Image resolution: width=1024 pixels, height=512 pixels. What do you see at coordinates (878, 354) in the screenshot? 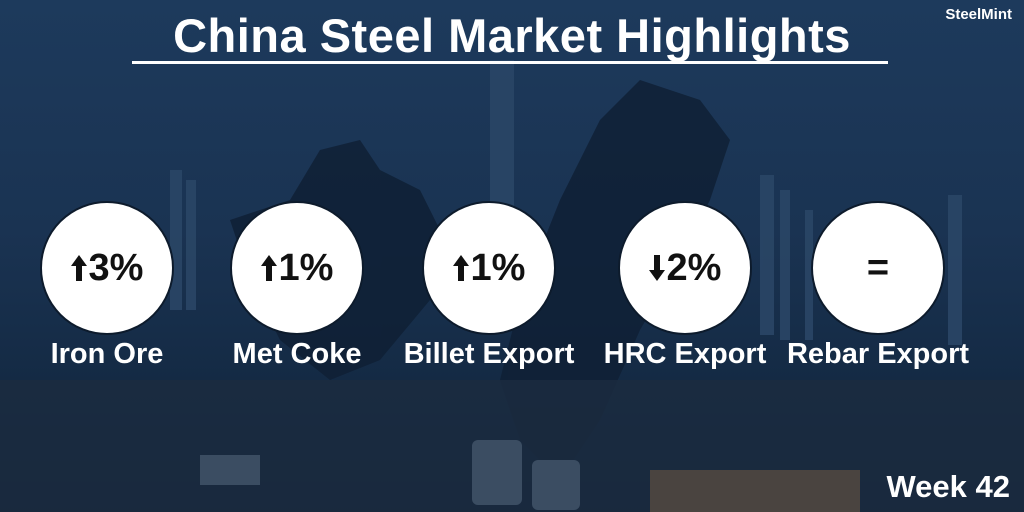
I see `item-label: Rebar Export` at bounding box center [878, 354].